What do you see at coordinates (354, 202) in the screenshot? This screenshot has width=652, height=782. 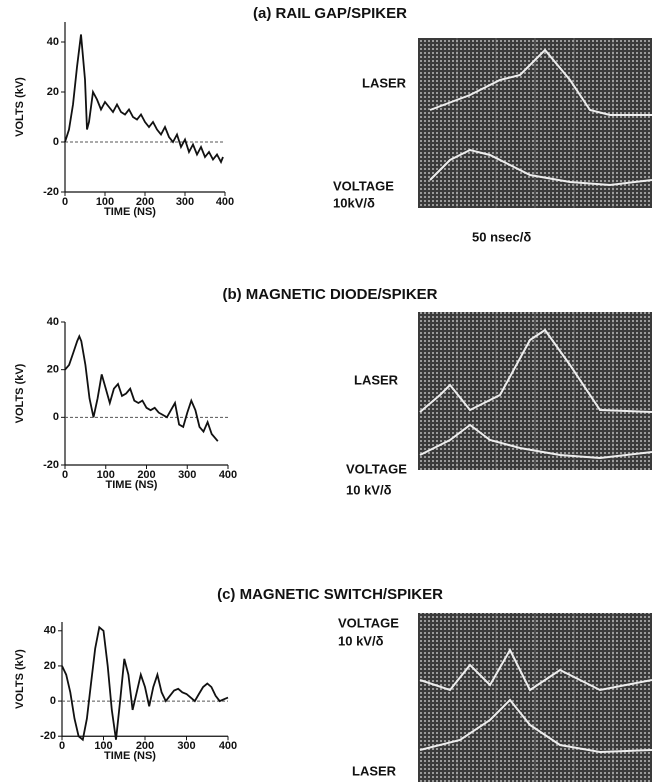 I see `annotation: 10kV/δ` at bounding box center [354, 202].